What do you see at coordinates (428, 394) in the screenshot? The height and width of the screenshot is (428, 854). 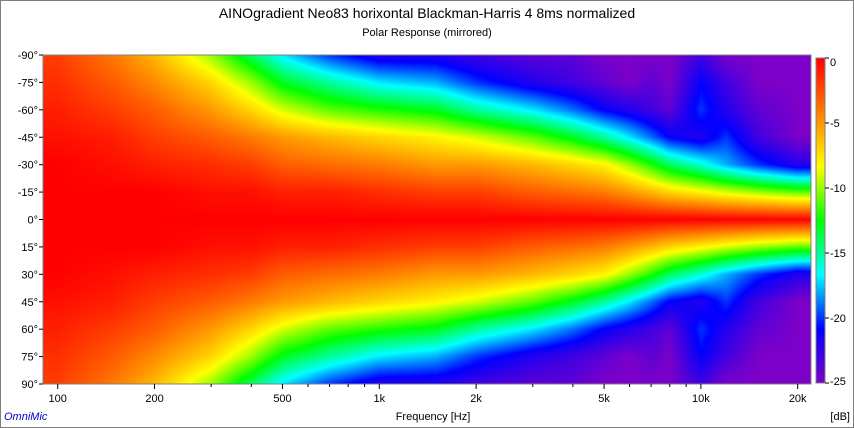 I see `x-axis-ticks: 100 200 500 1k 2k 5k 10k 20k` at bounding box center [428, 394].